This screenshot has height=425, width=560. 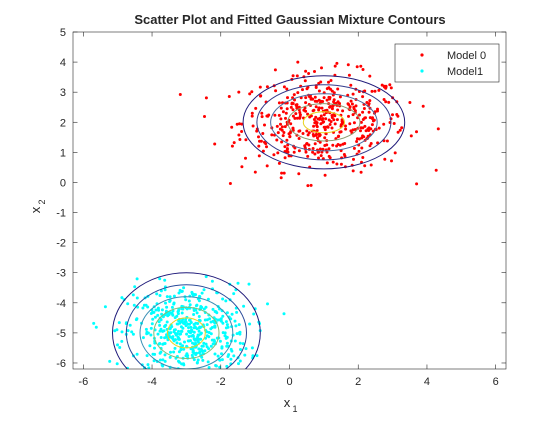 I want to click on legend: Model 0 Model1, so click(x=447, y=63).